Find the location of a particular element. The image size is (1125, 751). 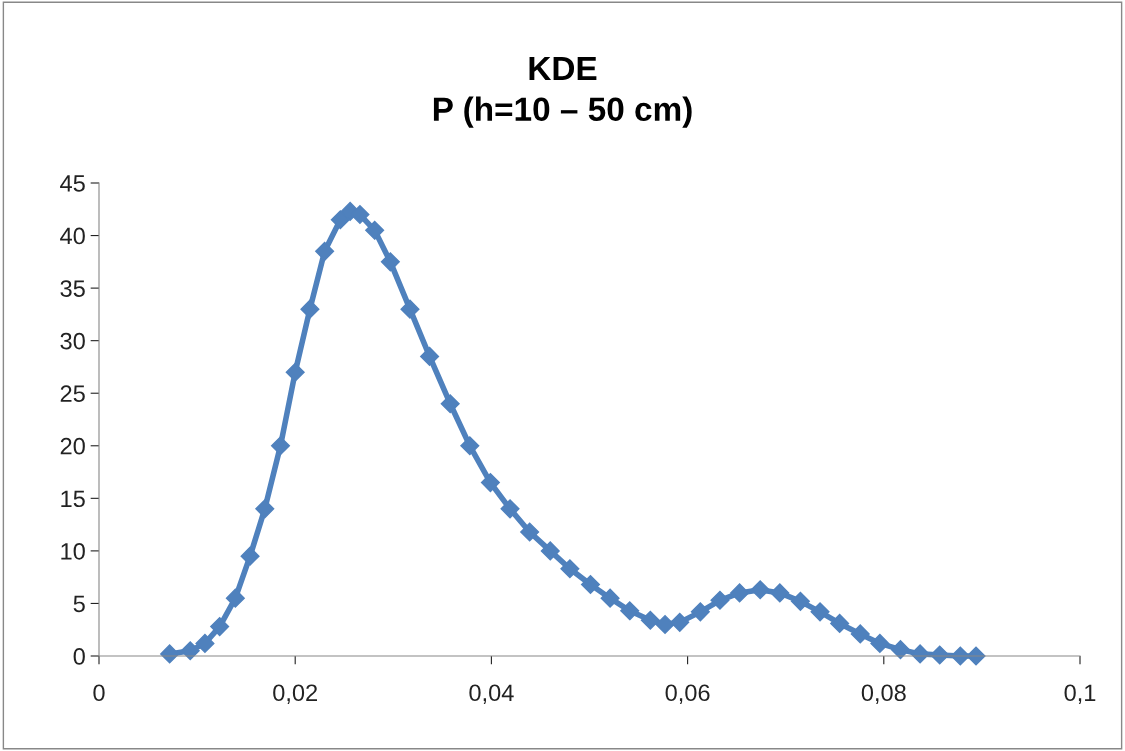

y-tick-label: 45 is located at coordinates (72, 183).